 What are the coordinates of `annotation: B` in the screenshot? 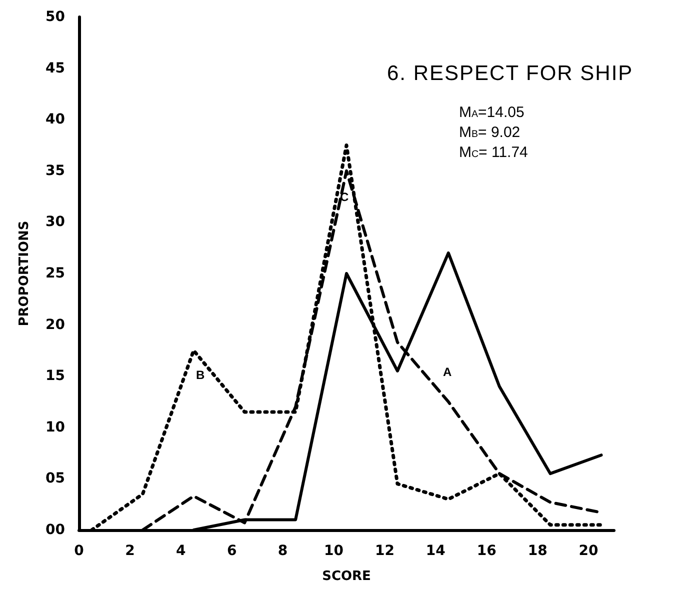 It's located at (200, 375).